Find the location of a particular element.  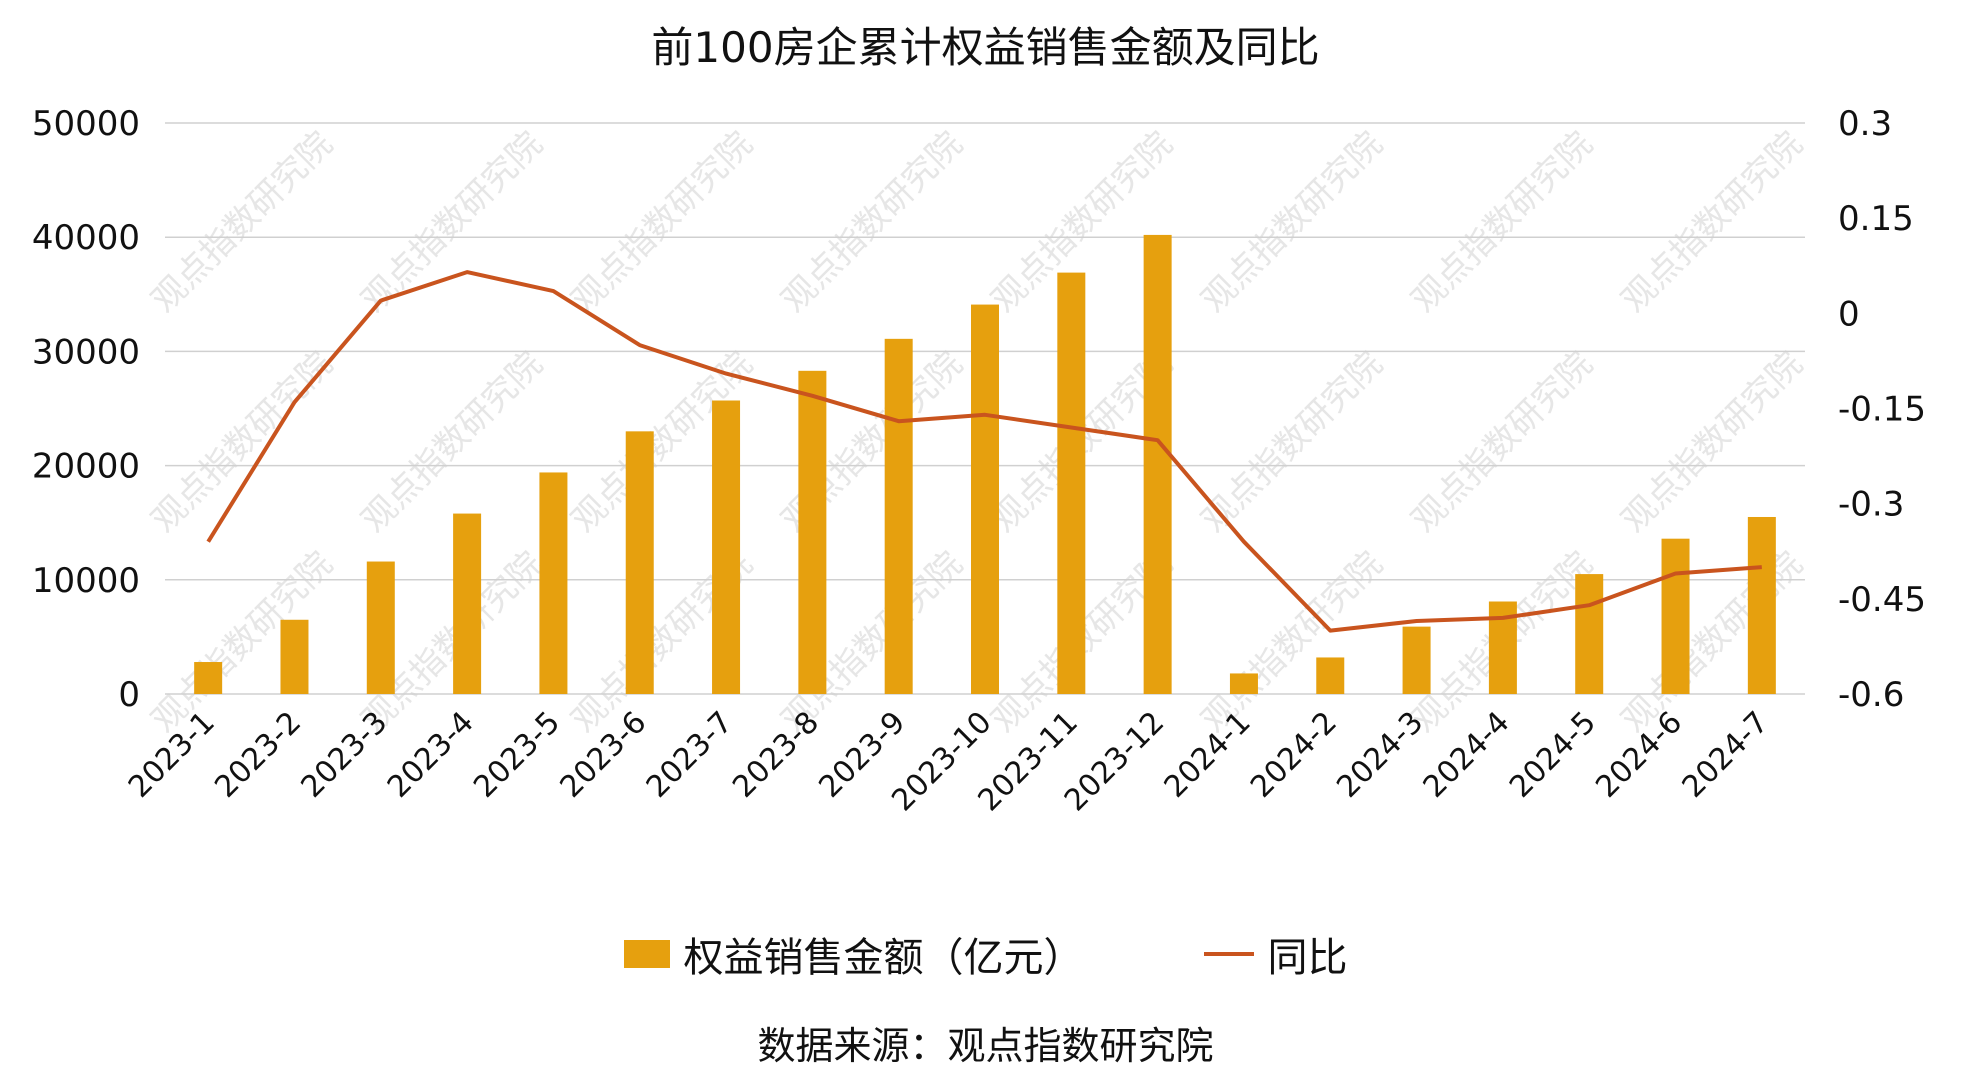

x-tick-label: 2023-8 is located at coordinates (776, 755).